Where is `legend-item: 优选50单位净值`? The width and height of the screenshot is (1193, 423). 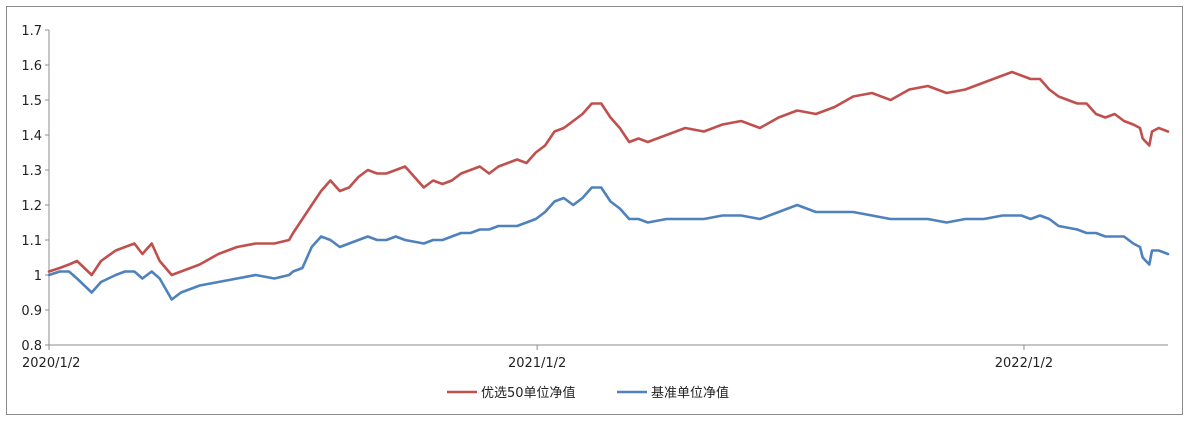
legend-item: 优选50单位净值 is located at coordinates (511, 393).